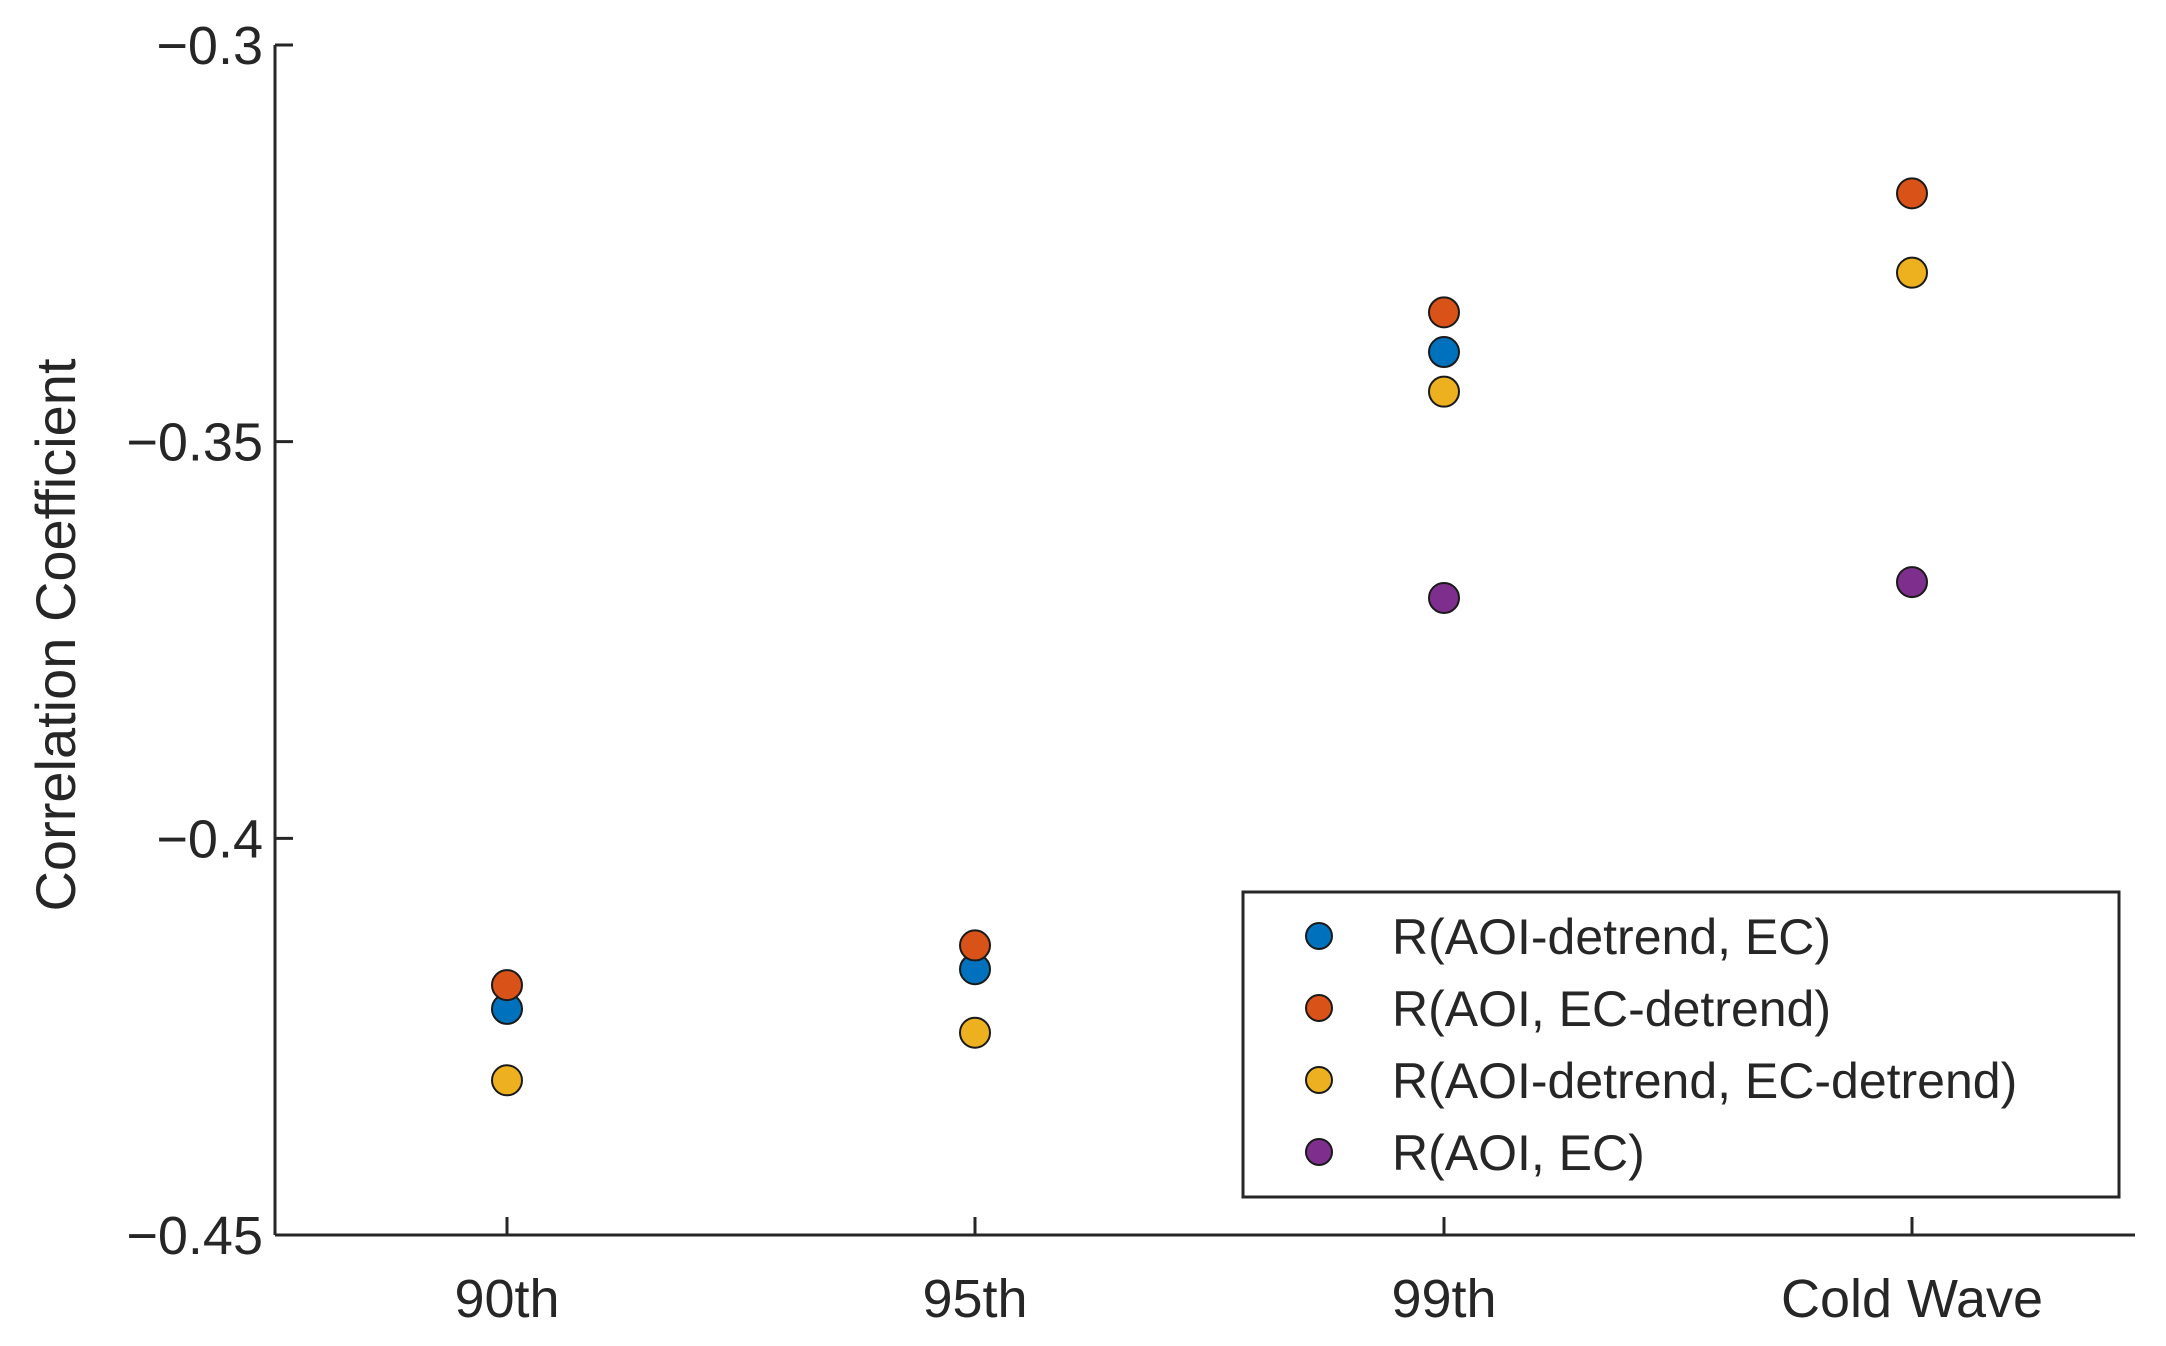  I want to click on data-point-series-2-99th, so click(1444, 391).